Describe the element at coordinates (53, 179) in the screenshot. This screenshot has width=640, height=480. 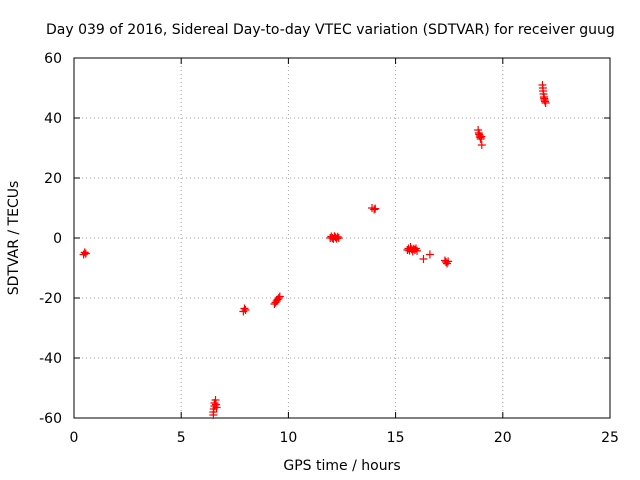
I see `y-tick-label: 20` at that location.